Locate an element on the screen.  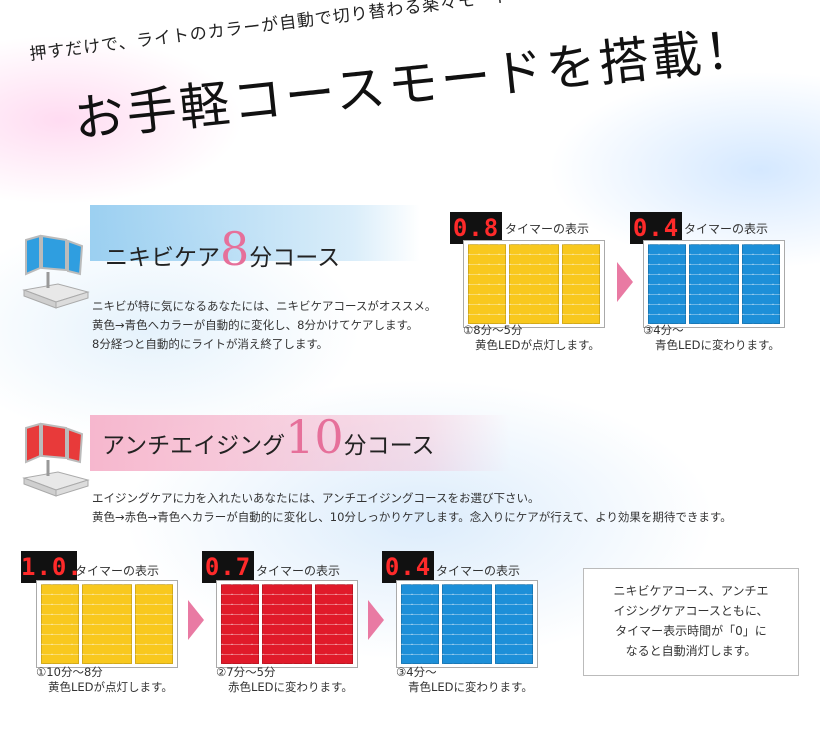
note-line: ニキビケアコース、アンチエ is located at coordinates (691, 591).